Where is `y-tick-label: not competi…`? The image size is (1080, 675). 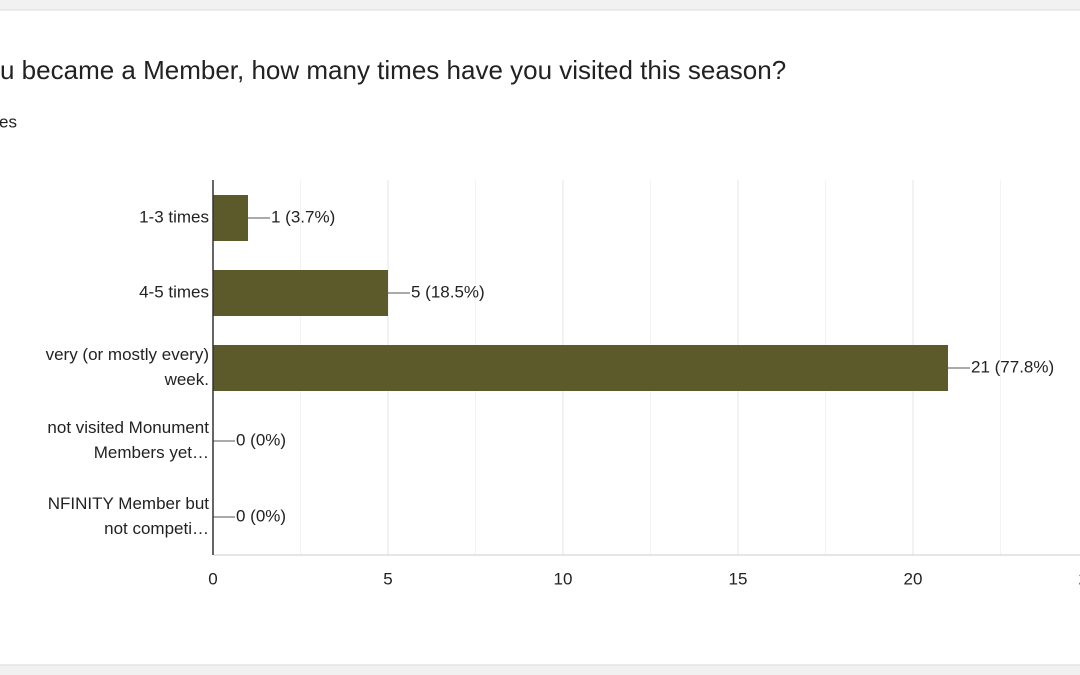
y-tick-label: not competi… is located at coordinates (156, 528).